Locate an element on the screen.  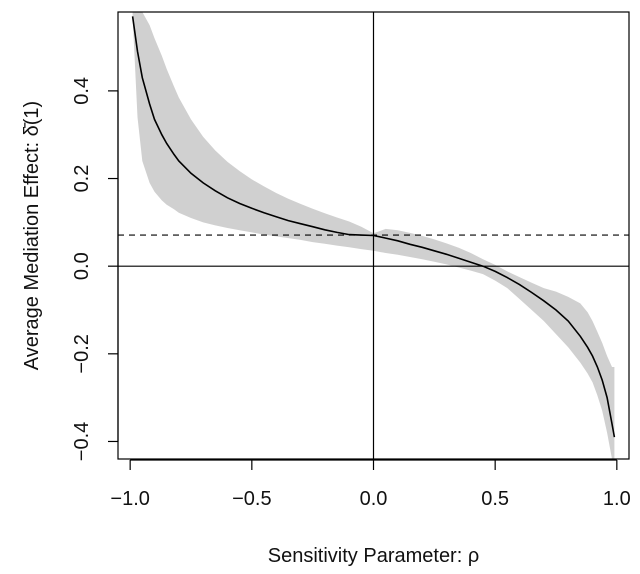
x-tick-label: 0.5 is located at coordinates (495, 499).